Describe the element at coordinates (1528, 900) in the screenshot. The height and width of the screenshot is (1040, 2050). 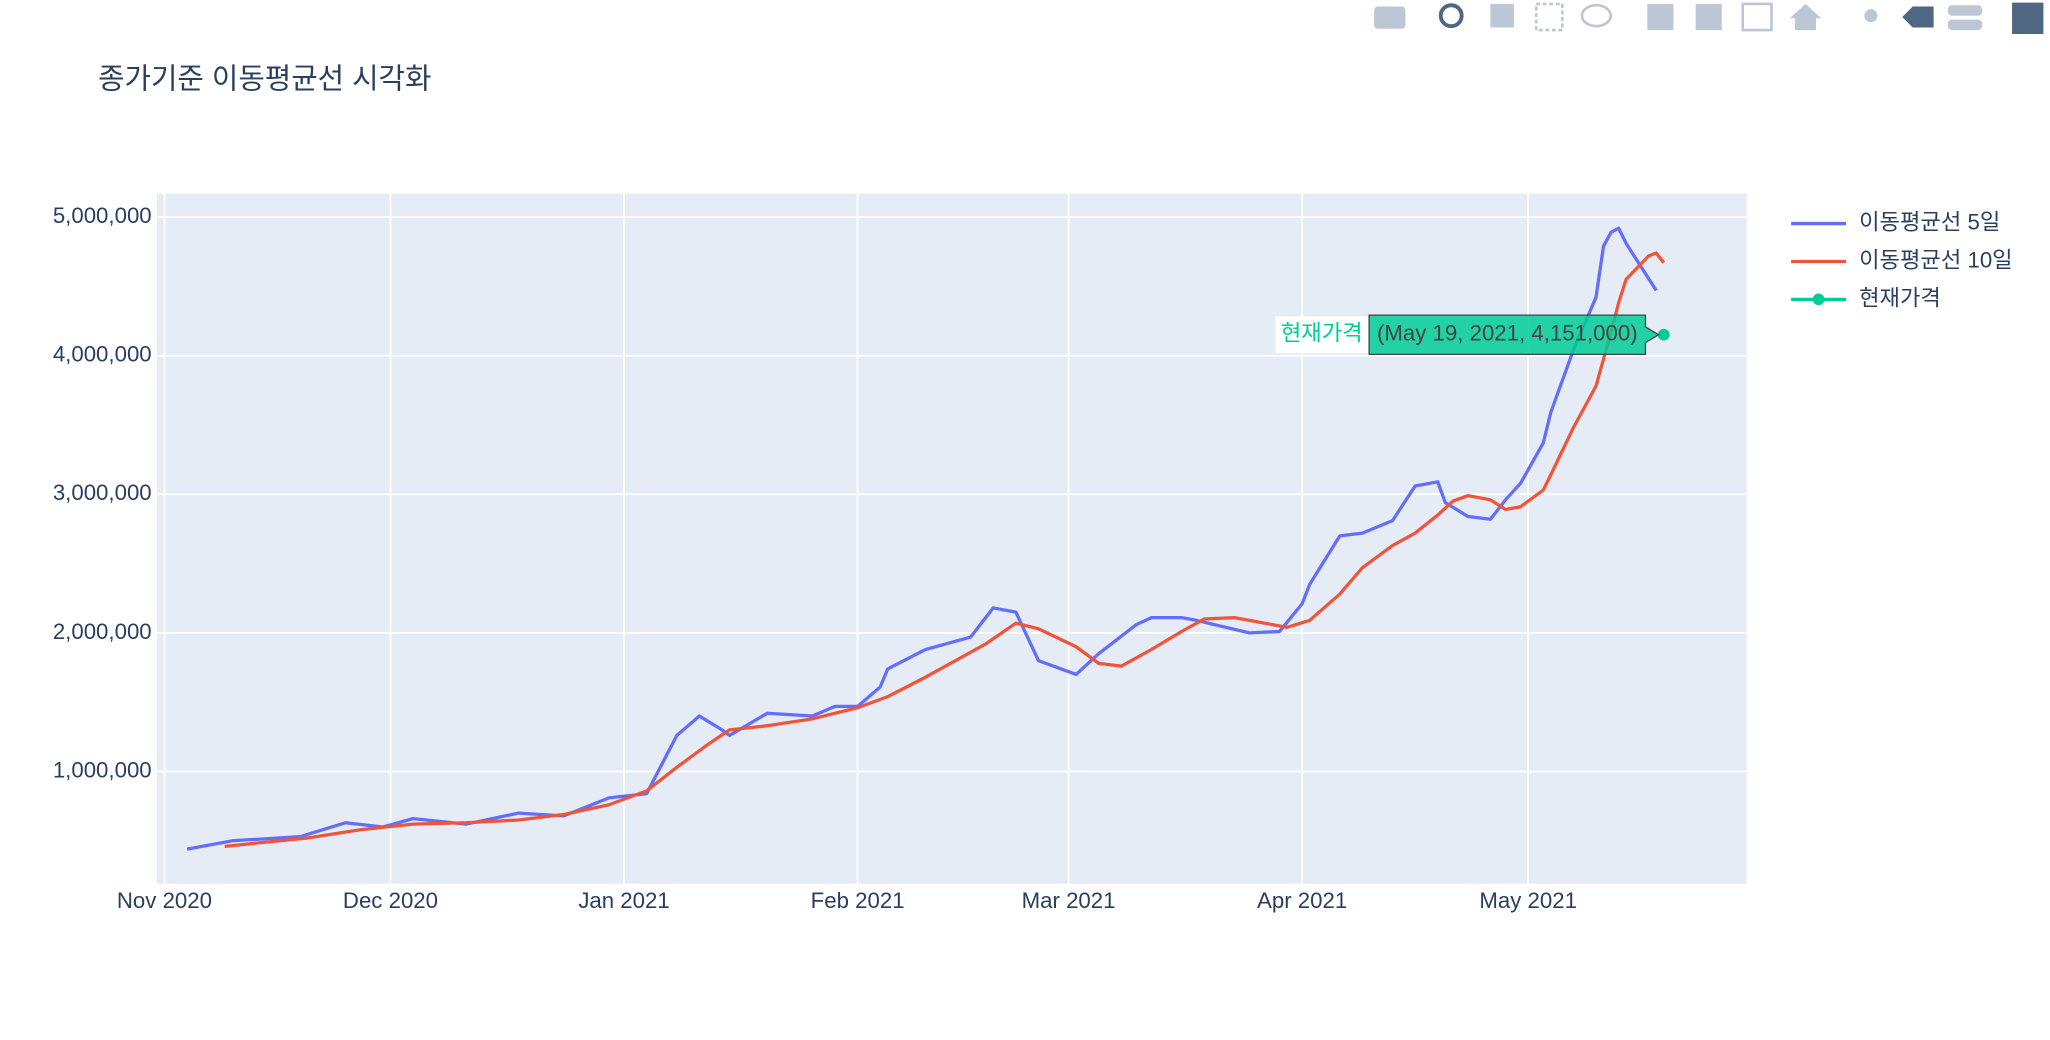
I see `x-tick-label: May 2021` at that location.